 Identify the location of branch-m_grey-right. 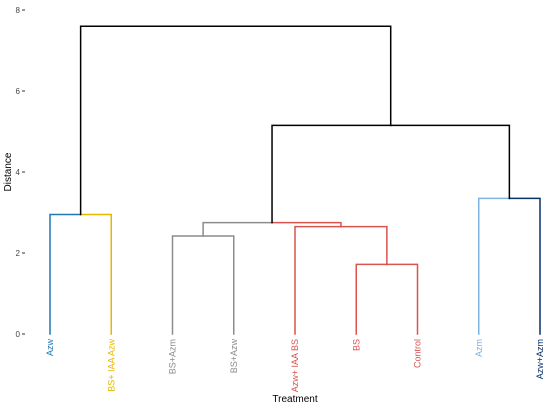
(218, 285).